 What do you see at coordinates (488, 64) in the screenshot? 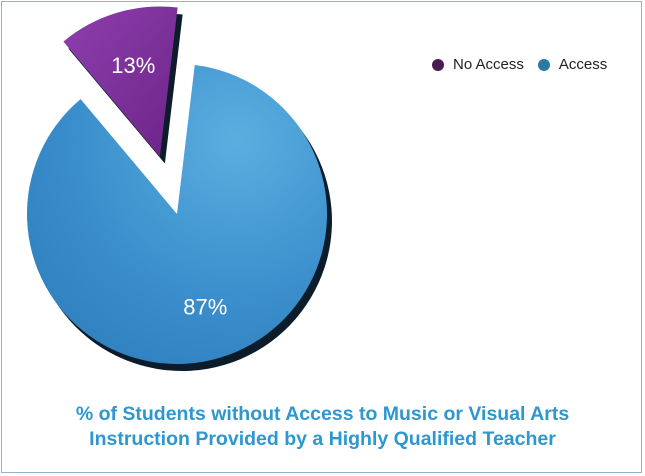
I see `legend-label-no-access: No Access` at bounding box center [488, 64].